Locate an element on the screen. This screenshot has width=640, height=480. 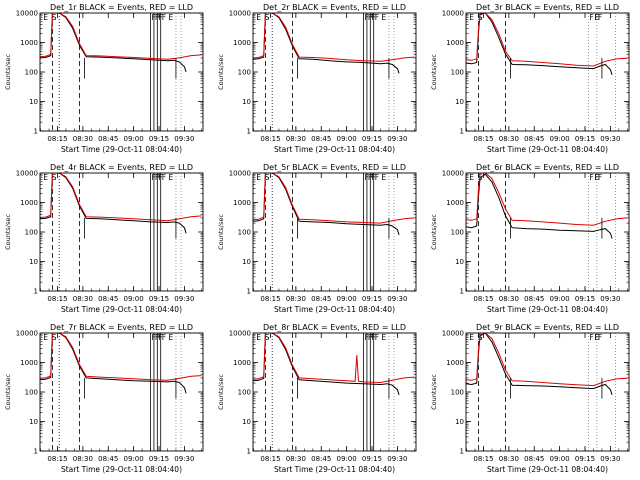
chart-title: Det_3r BLACK = Events, RED = LLD is located at coordinates (547, 7).